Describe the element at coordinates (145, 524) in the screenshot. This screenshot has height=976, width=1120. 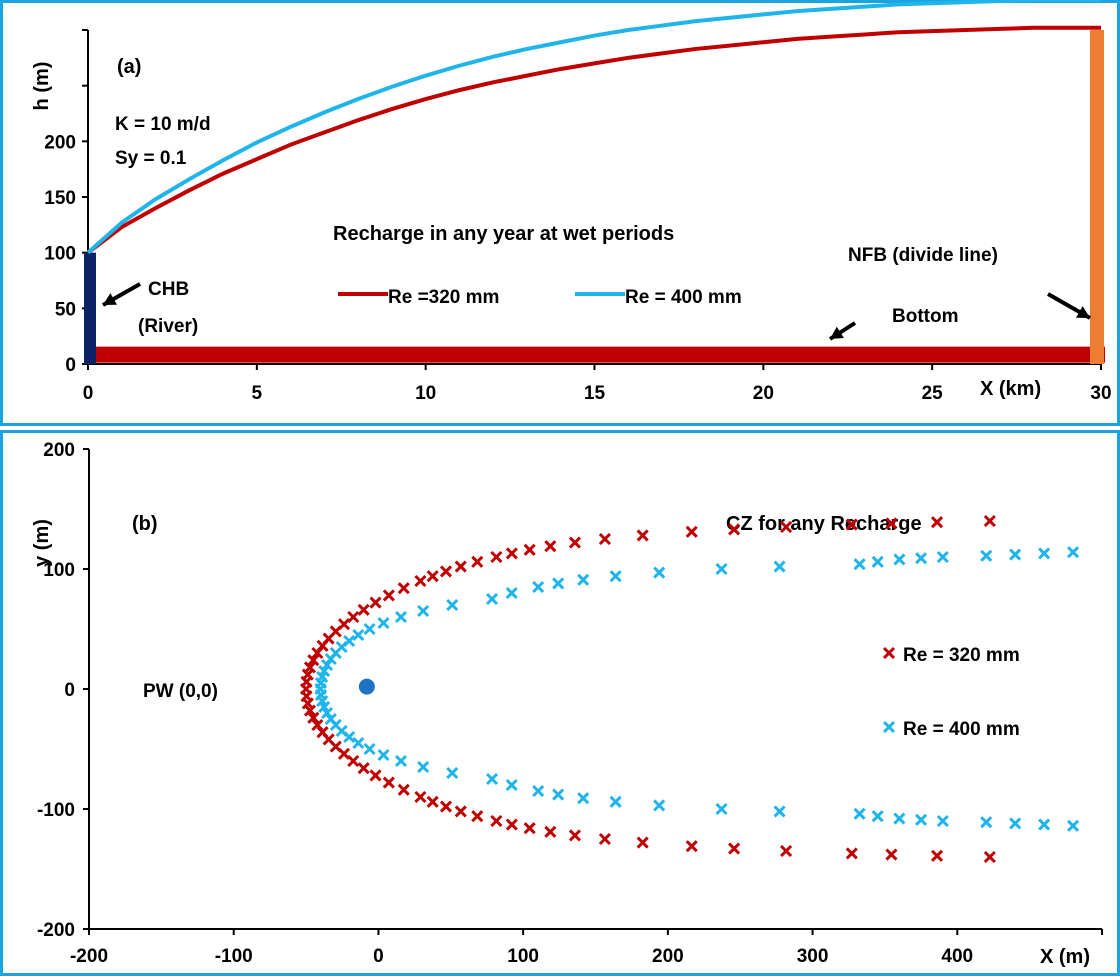
I see `panel-b-label: (b)` at that location.